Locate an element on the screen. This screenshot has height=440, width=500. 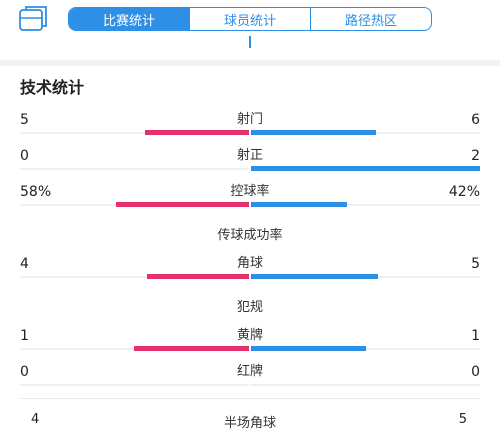
stat-row: 犯规 is located at coordinates (250, 308).